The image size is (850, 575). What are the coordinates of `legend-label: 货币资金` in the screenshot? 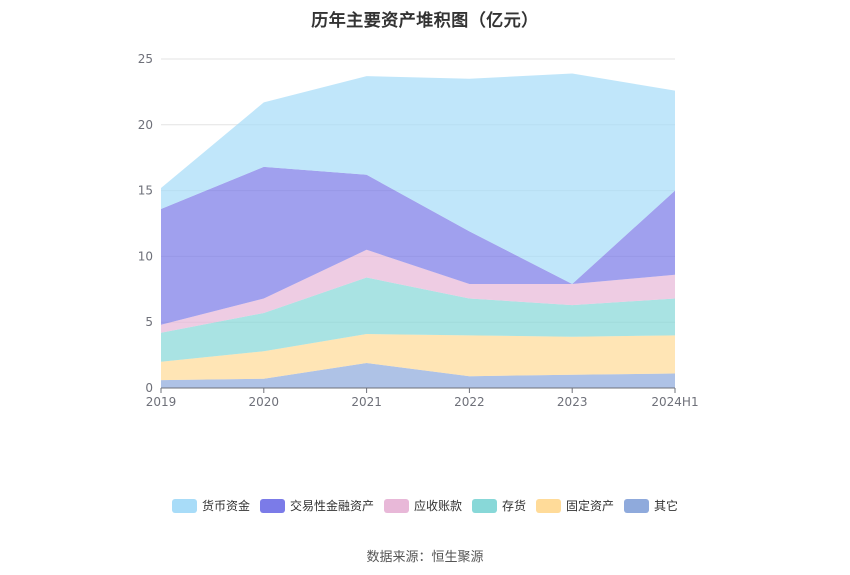 It's located at (226, 505).